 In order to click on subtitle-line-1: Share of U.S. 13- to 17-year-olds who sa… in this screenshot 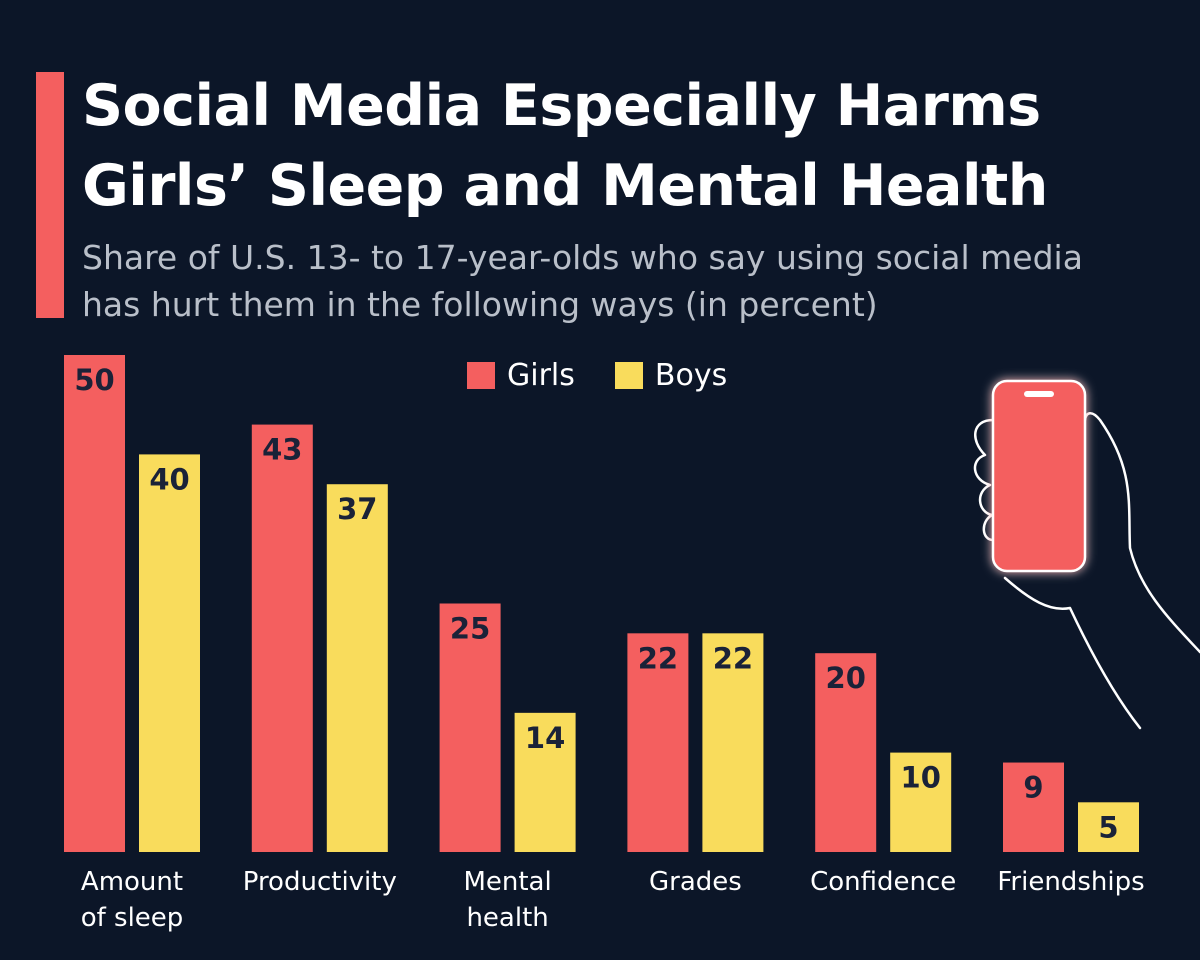, I will do `click(582, 257)`.